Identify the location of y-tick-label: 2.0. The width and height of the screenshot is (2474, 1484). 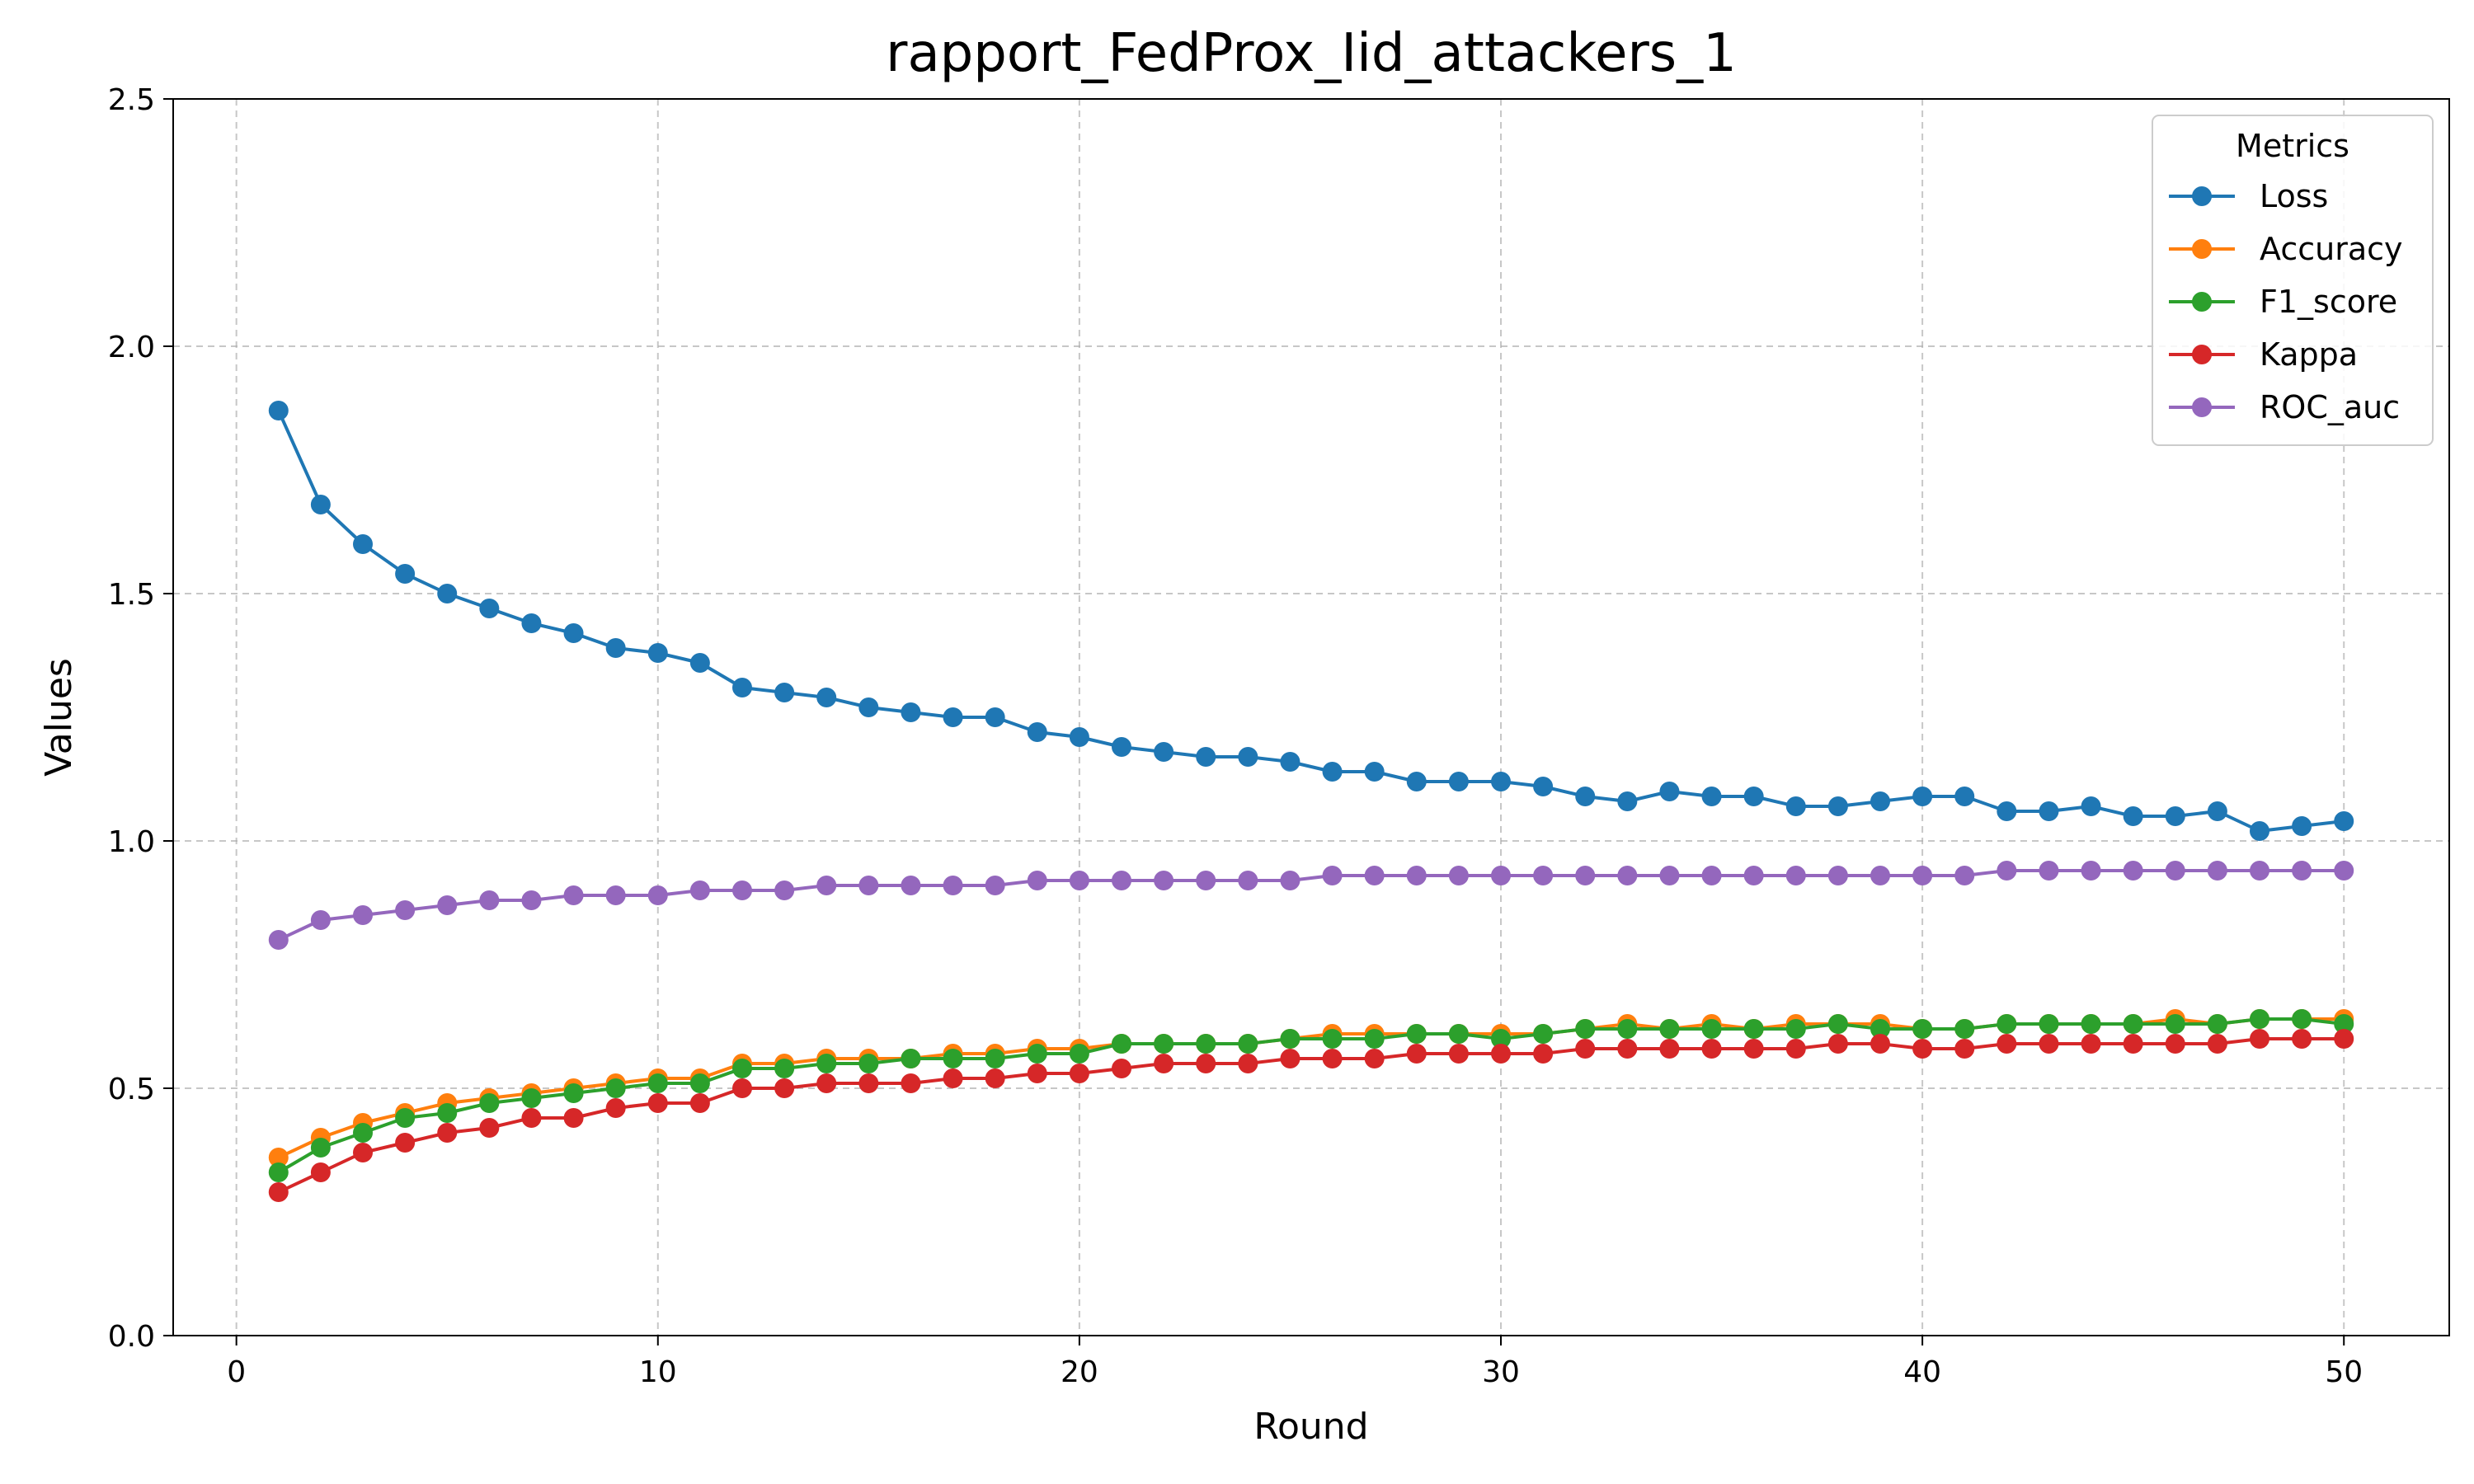
(131, 347).